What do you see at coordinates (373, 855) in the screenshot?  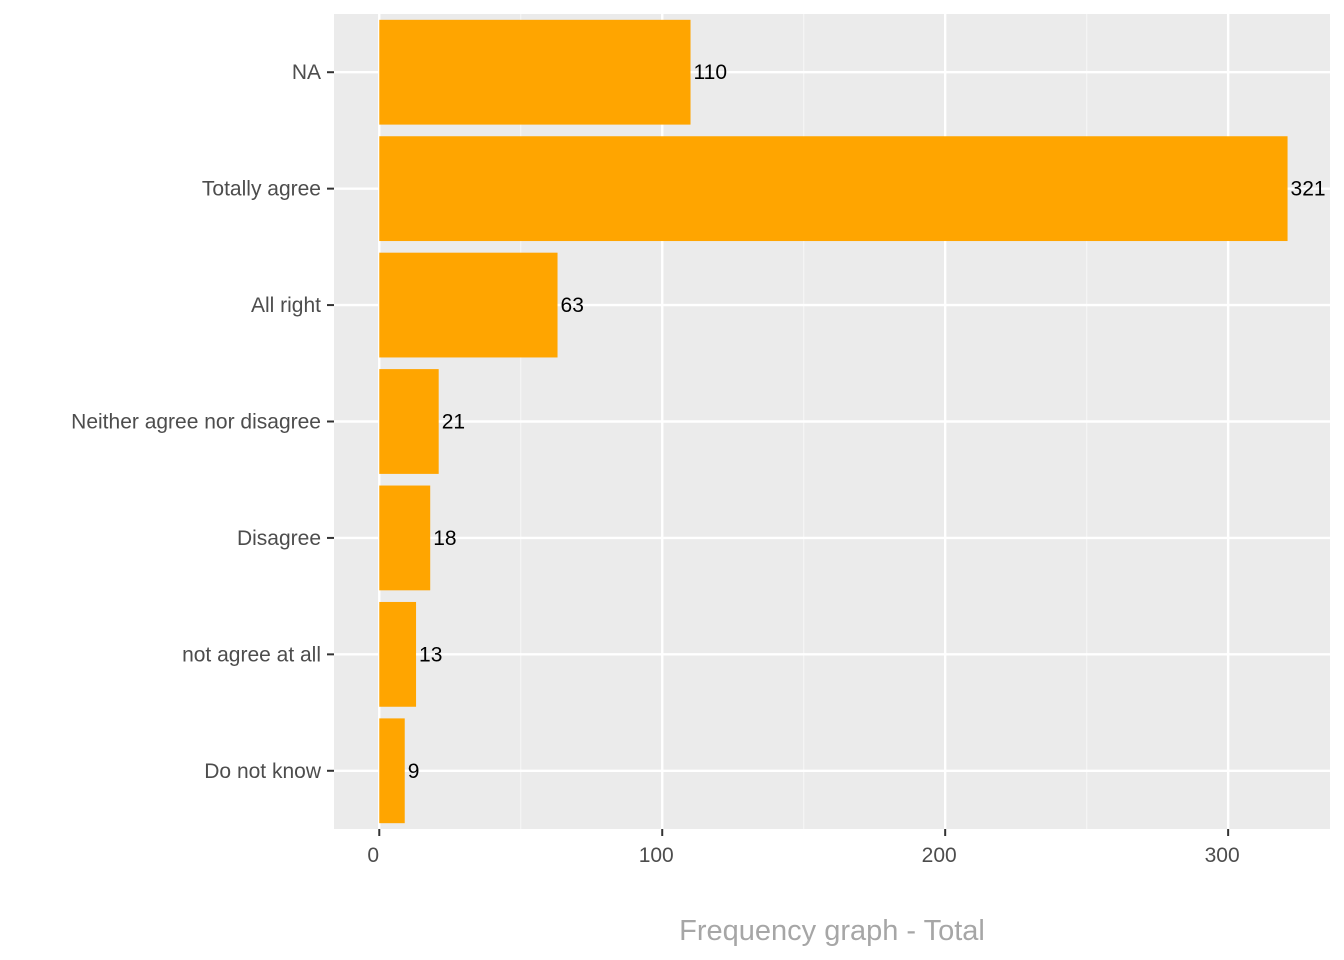 I see `x-tick-label: 0` at bounding box center [373, 855].